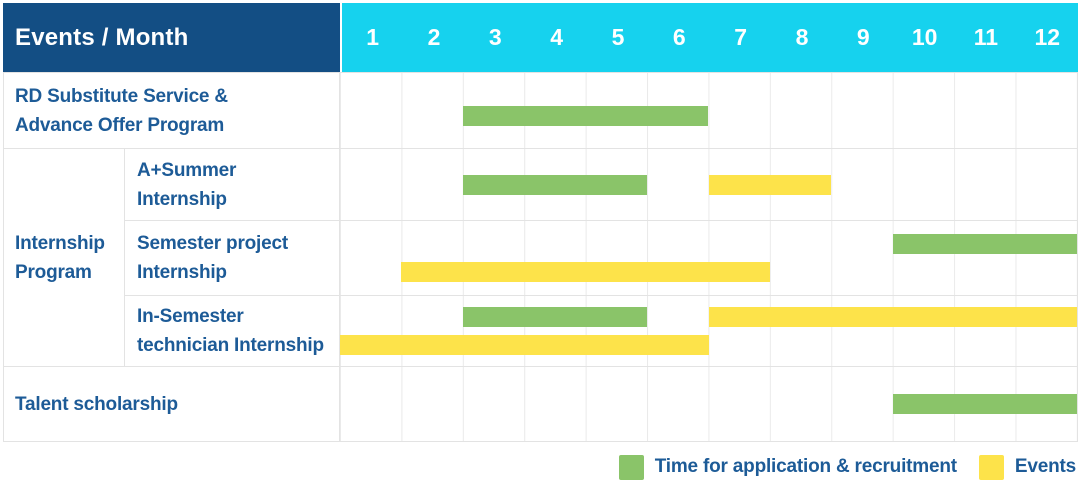  What do you see at coordinates (64, 257) in the screenshot?
I see `group-label-internship-program: Internship Program` at bounding box center [64, 257].